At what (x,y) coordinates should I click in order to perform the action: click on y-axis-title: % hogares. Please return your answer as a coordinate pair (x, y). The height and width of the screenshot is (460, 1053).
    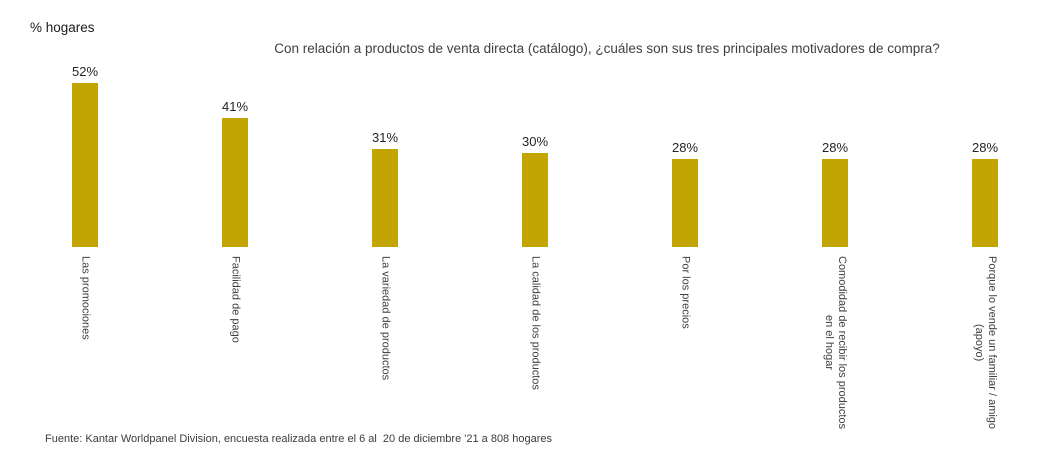
    Looking at the image, I should click on (62, 27).